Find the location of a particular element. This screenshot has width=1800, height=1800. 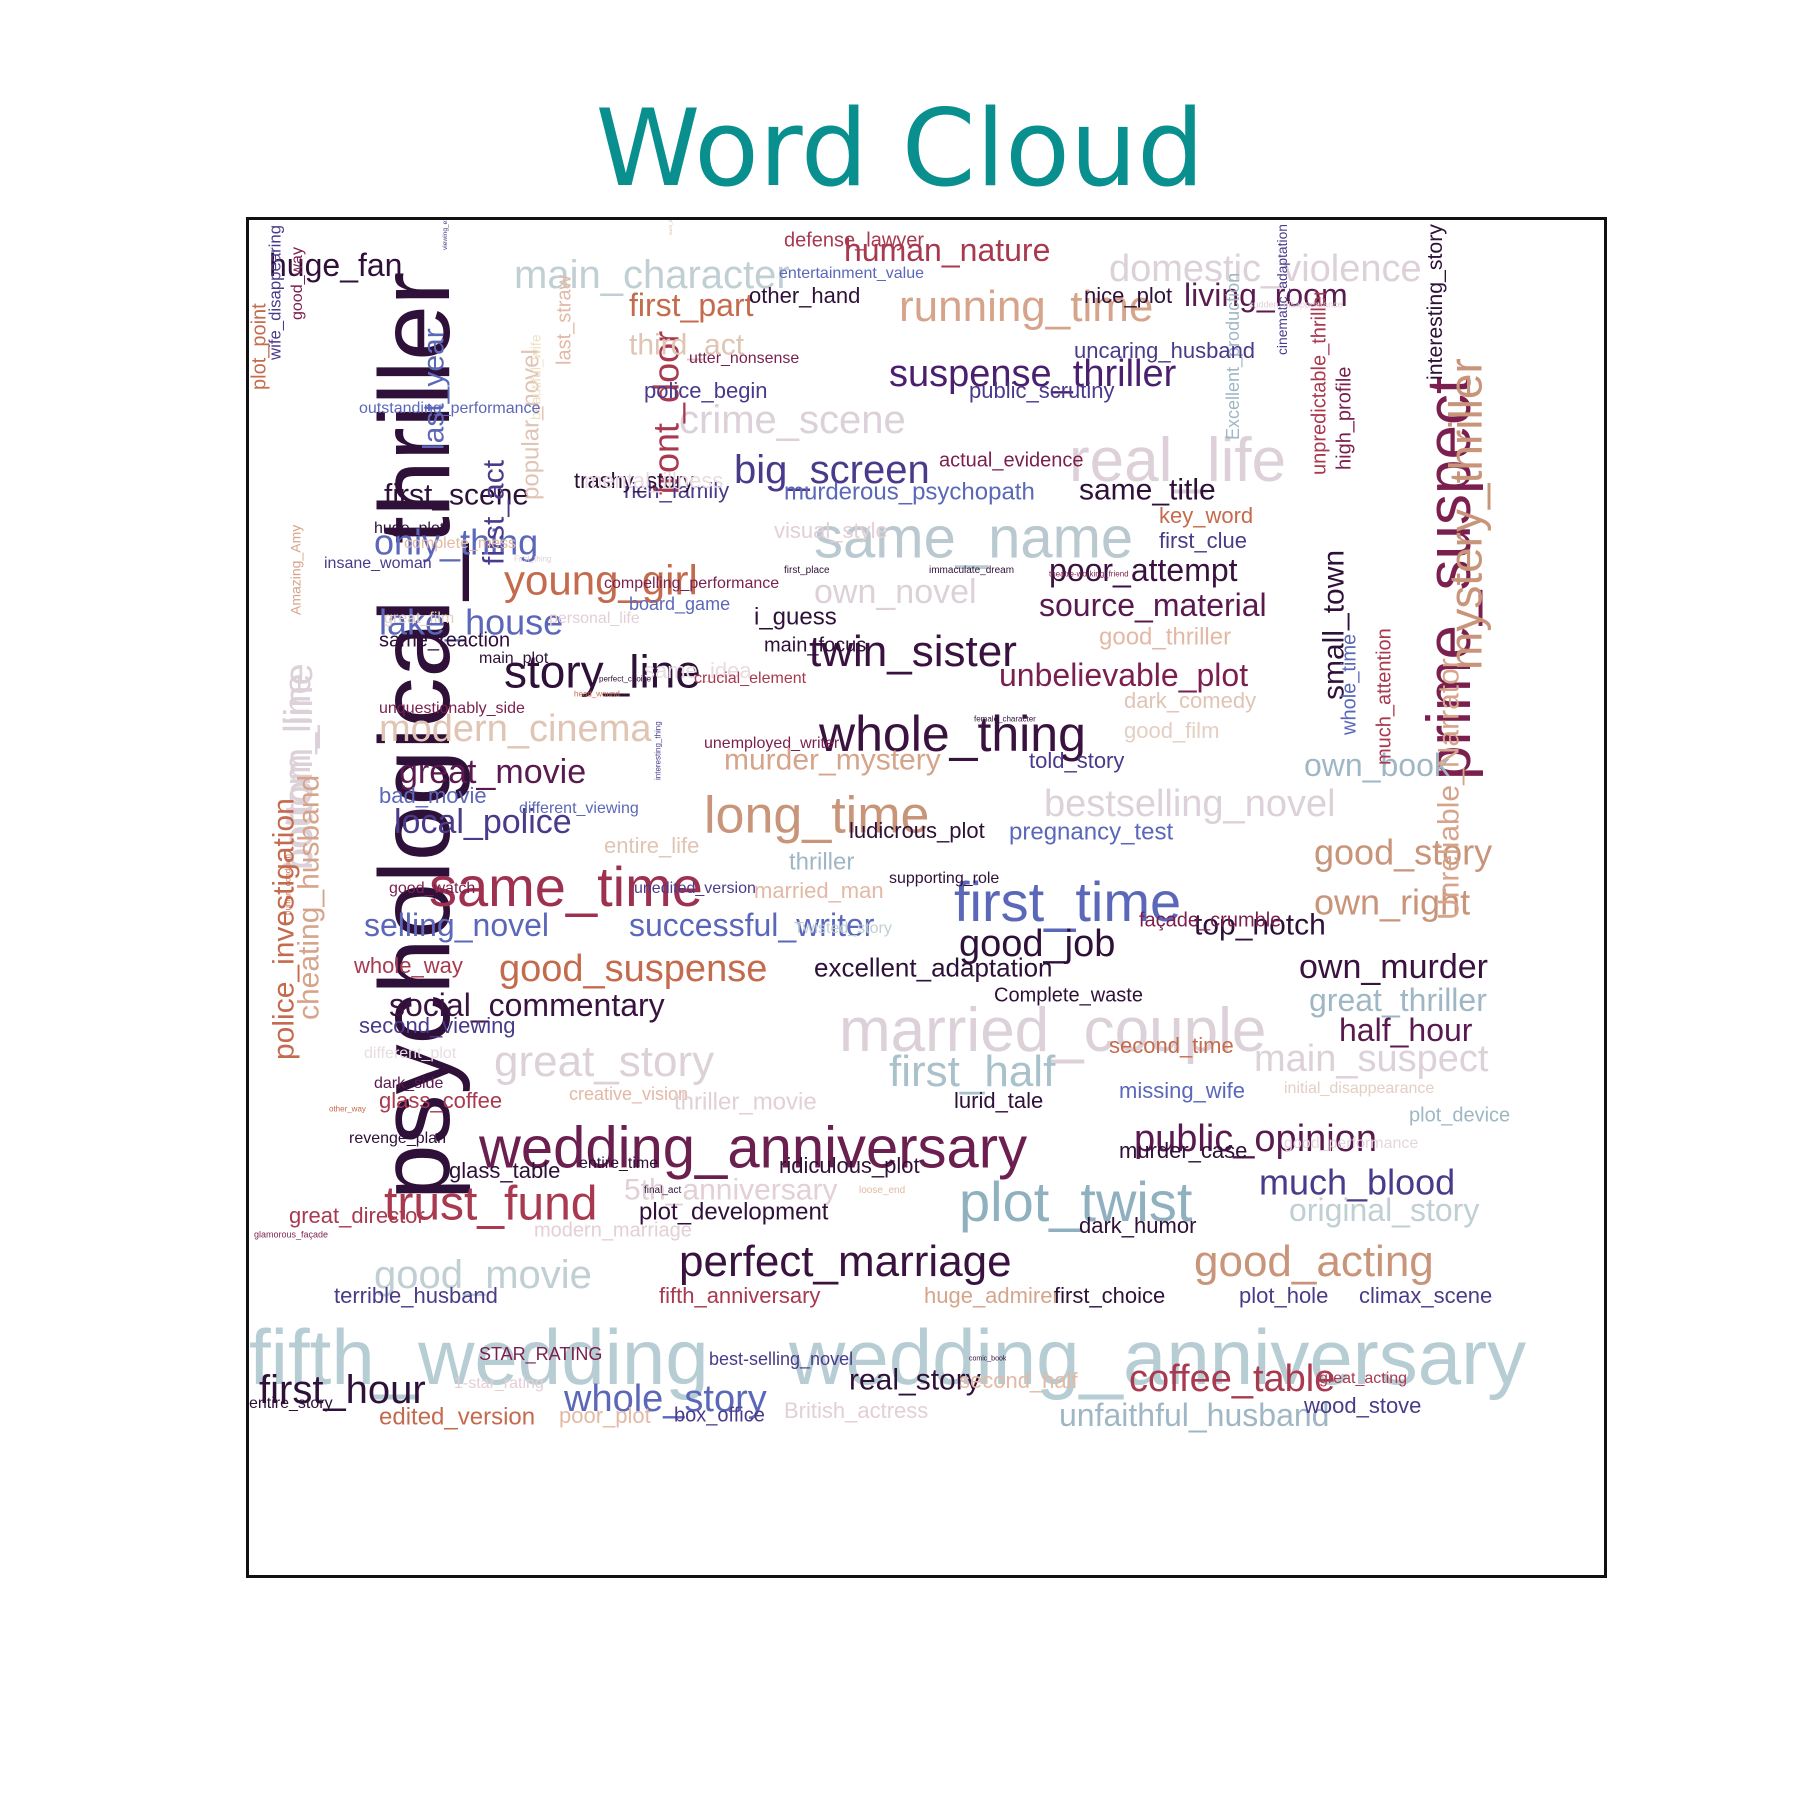

word-good-suspense: good_suspense is located at coordinates (633, 969).